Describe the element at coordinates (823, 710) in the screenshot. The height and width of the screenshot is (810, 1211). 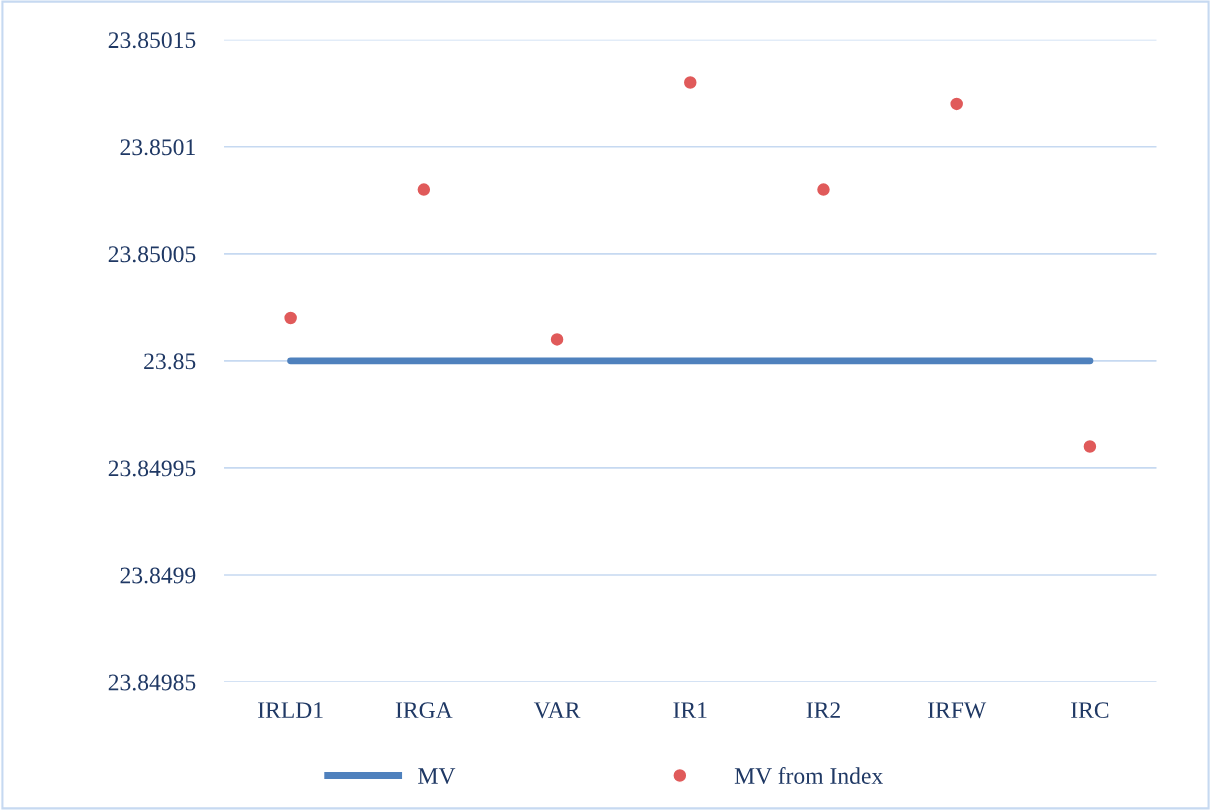
I see `x-tick-label: IR2` at that location.